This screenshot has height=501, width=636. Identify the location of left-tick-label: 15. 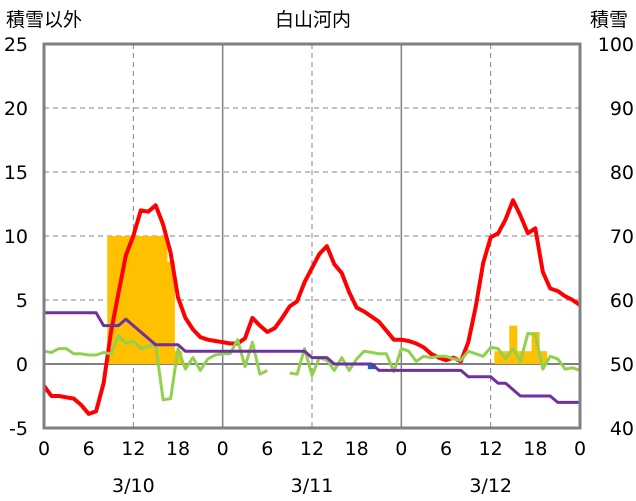
(16, 173).